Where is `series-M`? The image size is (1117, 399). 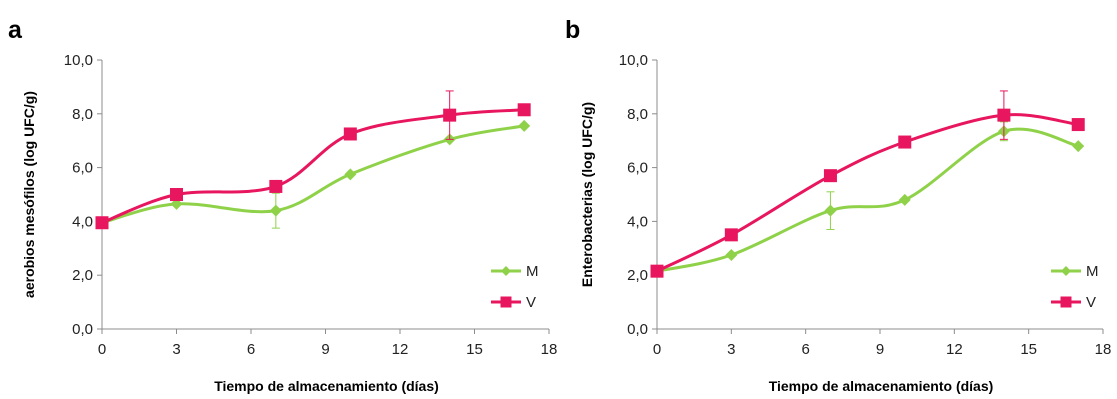 series-M is located at coordinates (313, 174).